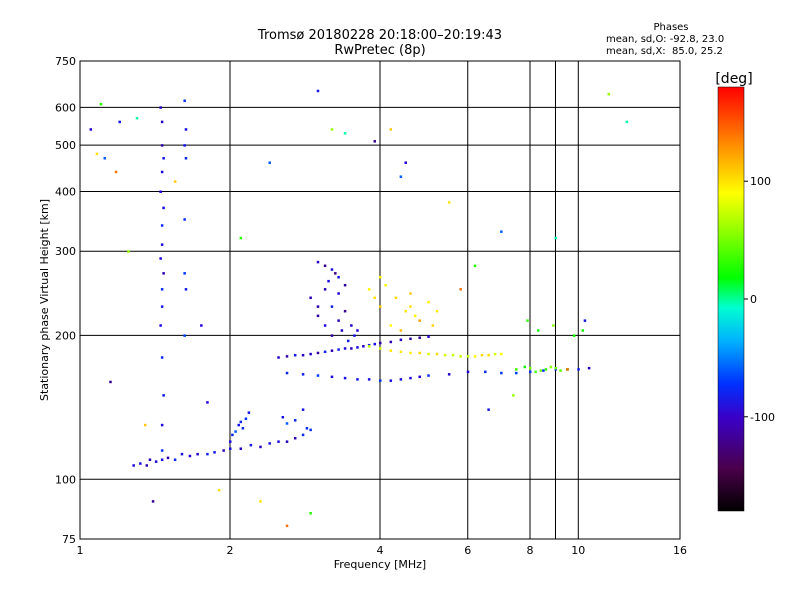 This screenshot has width=800, height=600. Describe the element at coordinates (753, 299) in the screenshot. I see `colorbar-tick-label: 0` at that location.